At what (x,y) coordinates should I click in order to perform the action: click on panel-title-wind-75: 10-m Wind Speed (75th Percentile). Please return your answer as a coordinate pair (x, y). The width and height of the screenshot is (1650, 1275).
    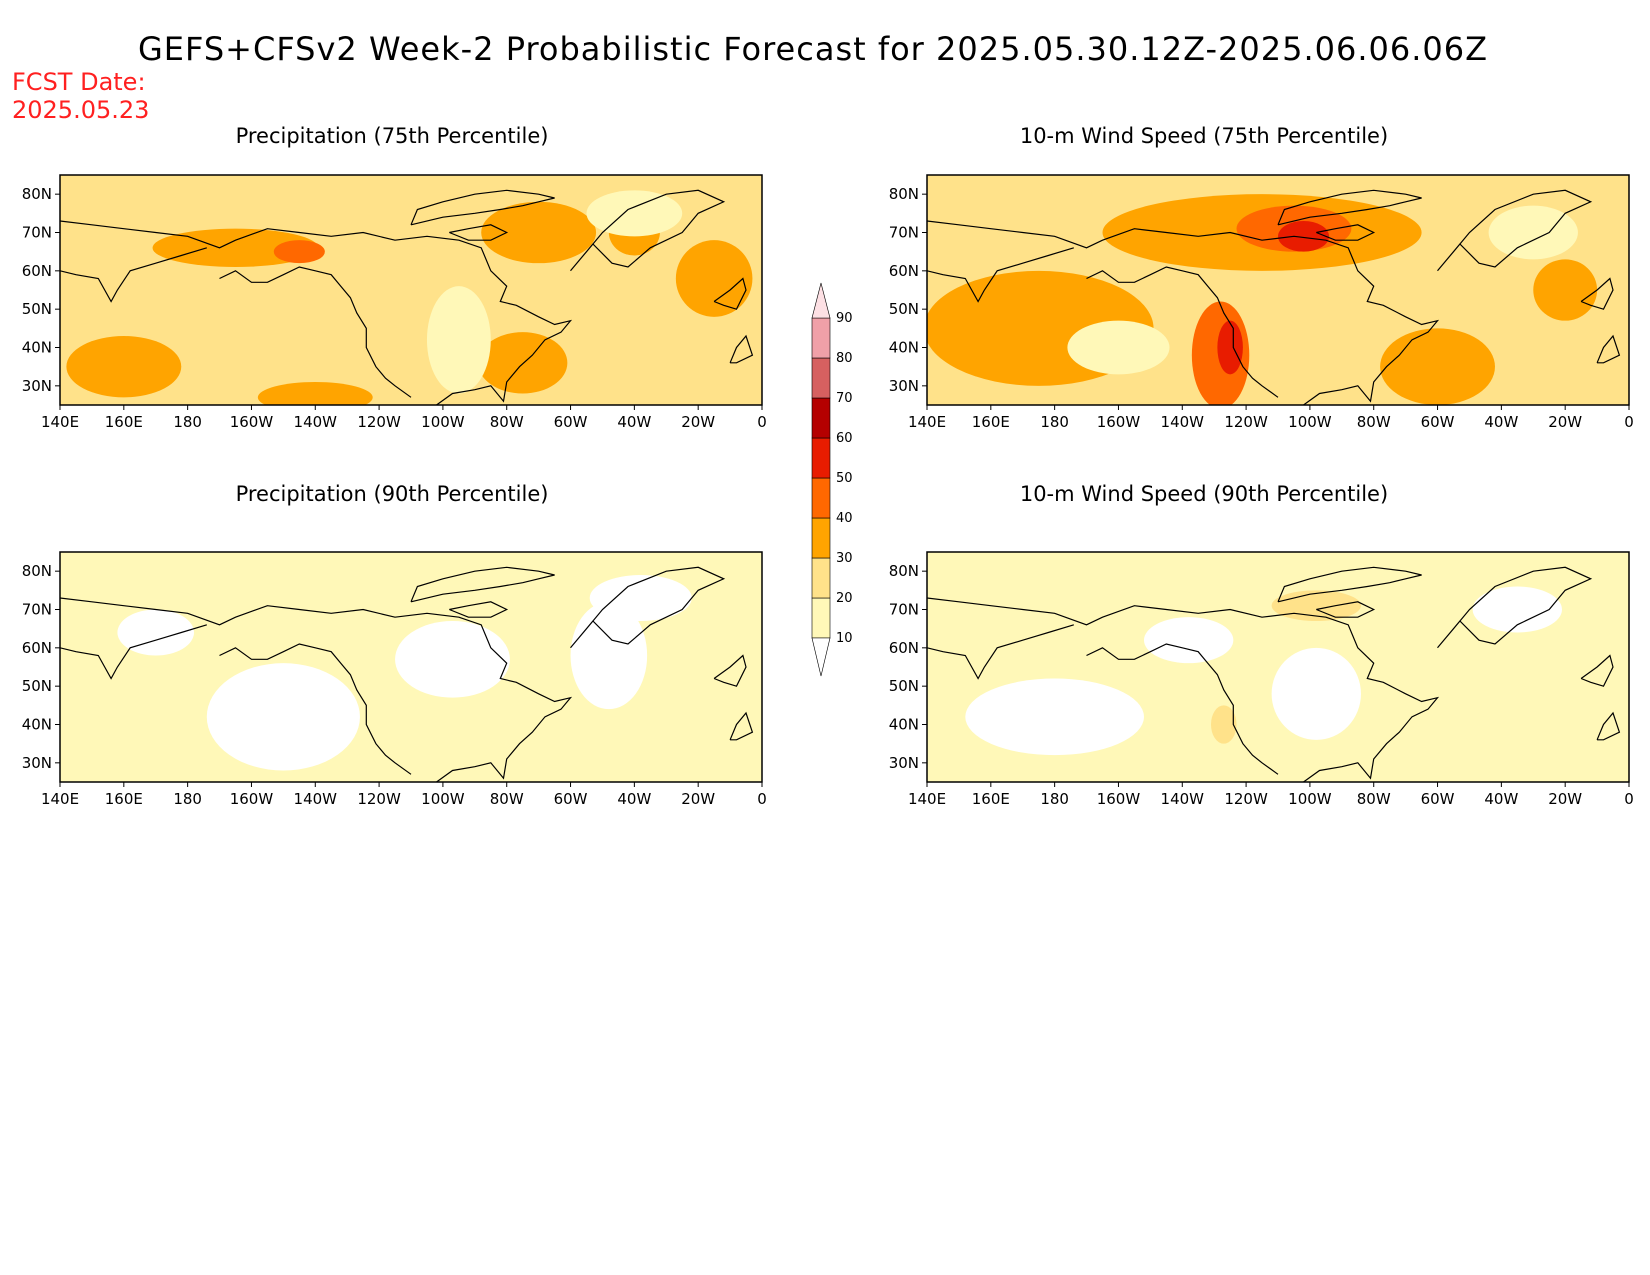
    Looking at the image, I should click on (1204, 136).